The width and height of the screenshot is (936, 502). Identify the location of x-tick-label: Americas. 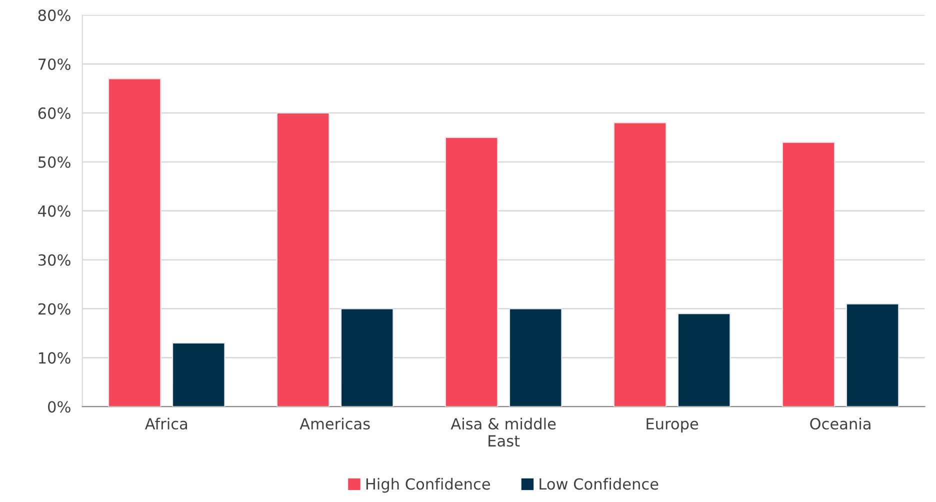
(335, 424).